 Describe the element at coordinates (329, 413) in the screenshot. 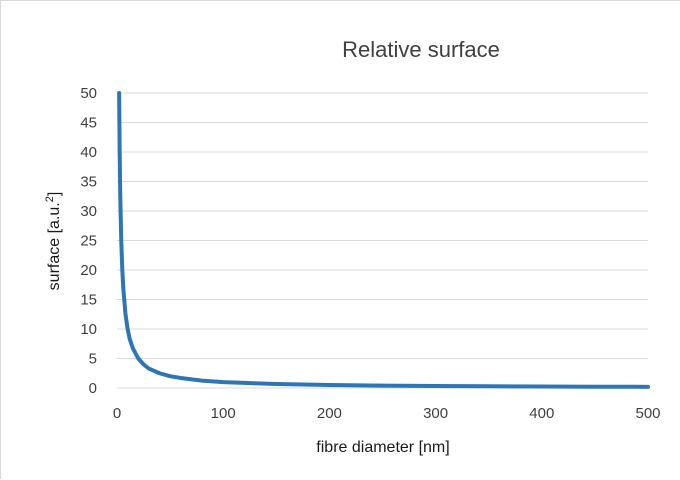

I see `x-tick-label: 200` at that location.